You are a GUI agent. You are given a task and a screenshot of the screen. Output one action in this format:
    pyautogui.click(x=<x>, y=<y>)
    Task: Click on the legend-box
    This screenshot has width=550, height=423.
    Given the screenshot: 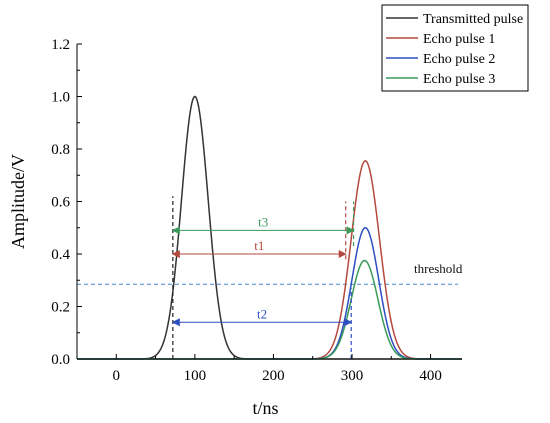 What is the action you would take?
    pyautogui.click(x=455, y=48)
    